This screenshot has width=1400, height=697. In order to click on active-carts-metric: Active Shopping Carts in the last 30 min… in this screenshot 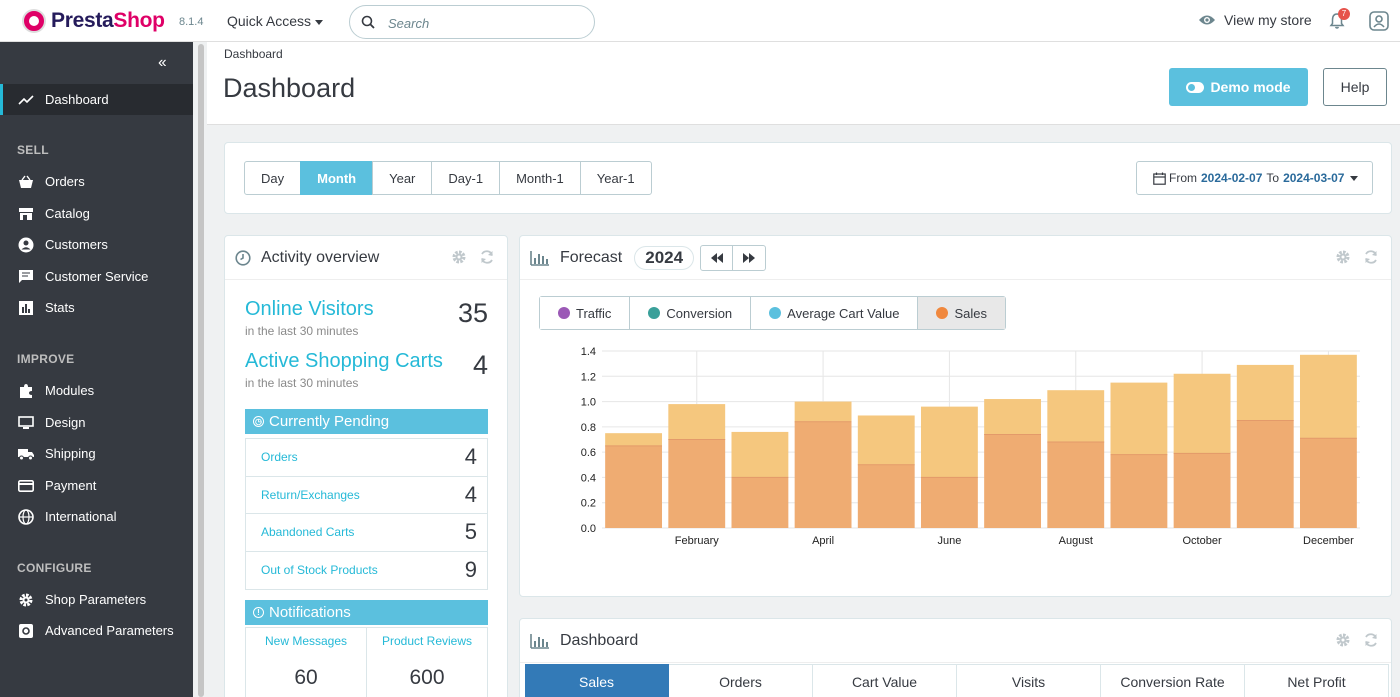, I will do `click(366, 370)`.